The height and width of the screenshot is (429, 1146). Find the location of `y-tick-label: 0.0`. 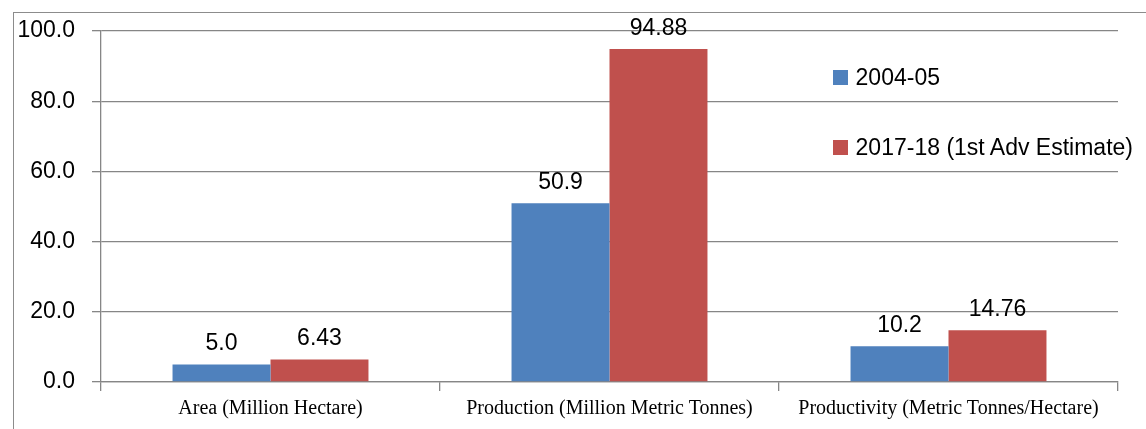

y-tick-label: 0.0 is located at coordinates (59, 380).